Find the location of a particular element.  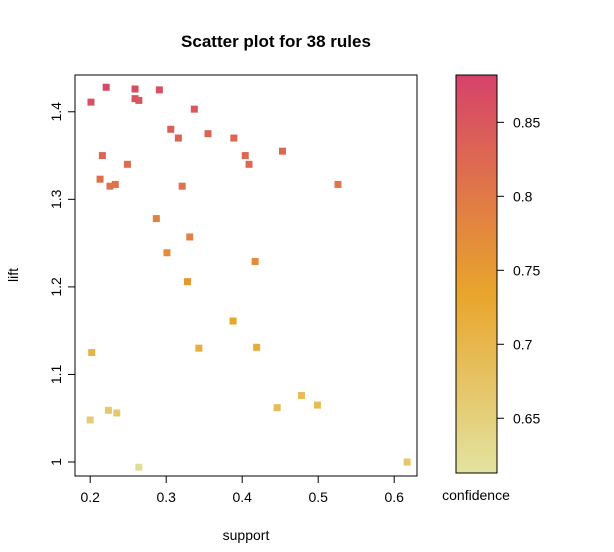

y-axis: 1 1.1 1.2 1.3 1.4 is located at coordinates (62, 284).